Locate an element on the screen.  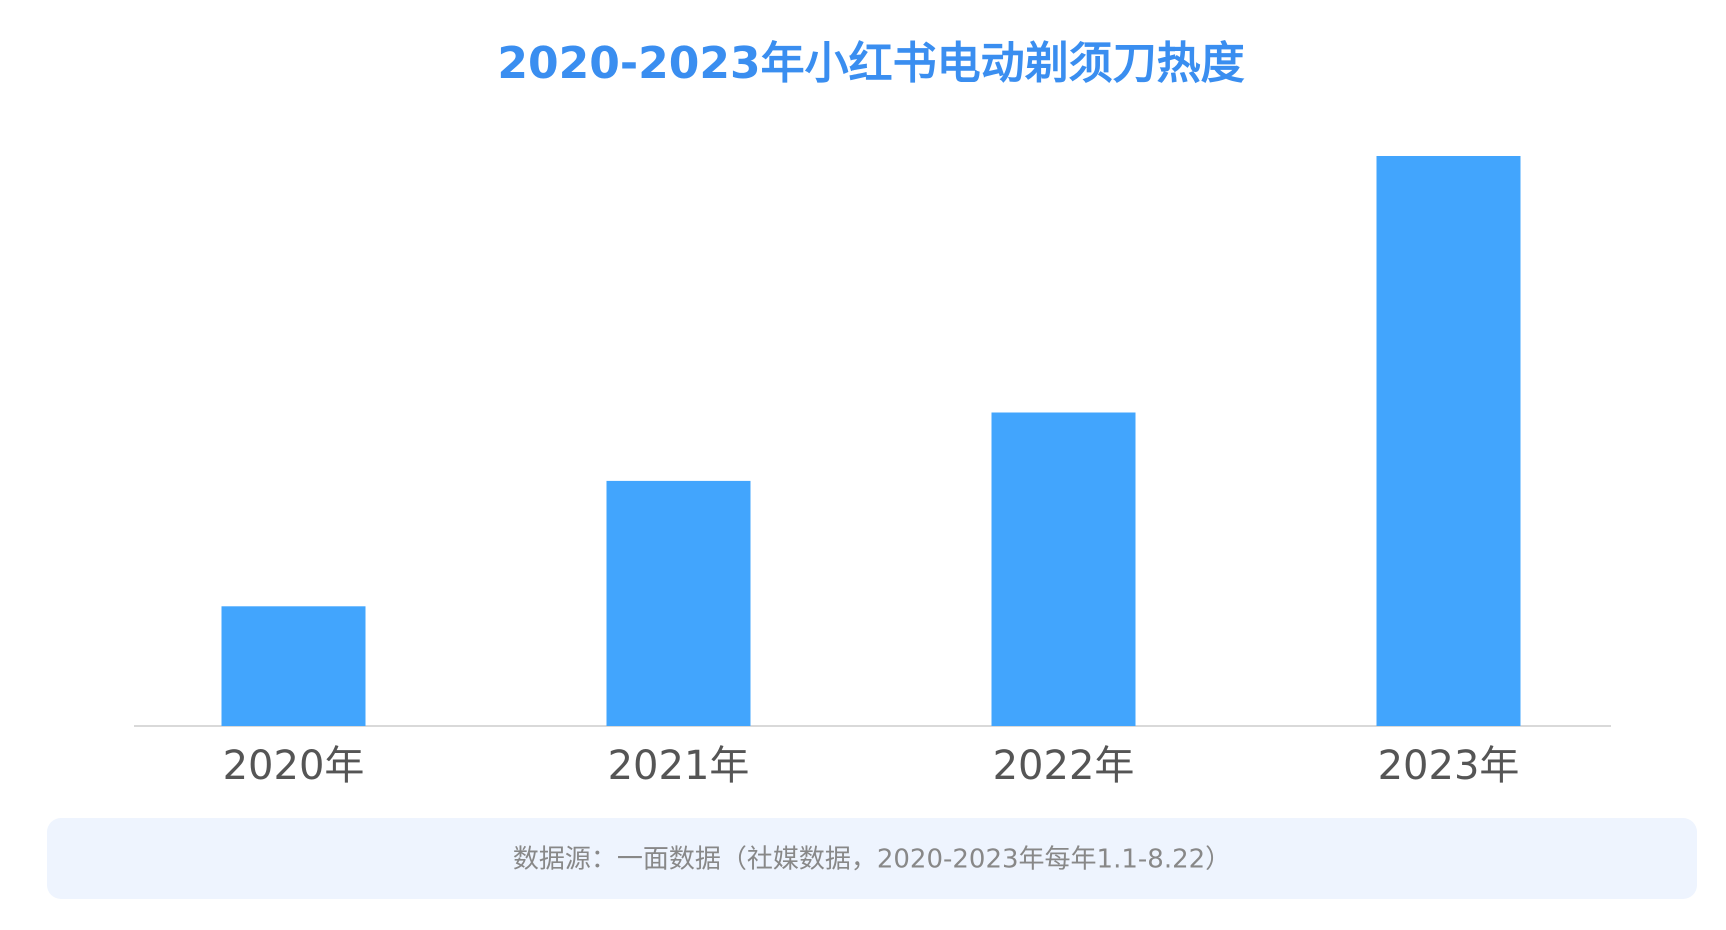
source-note: 数据源：一面数据（社媒数据，2020-2023年每年1.1-8.22） is located at coordinates (872, 860).